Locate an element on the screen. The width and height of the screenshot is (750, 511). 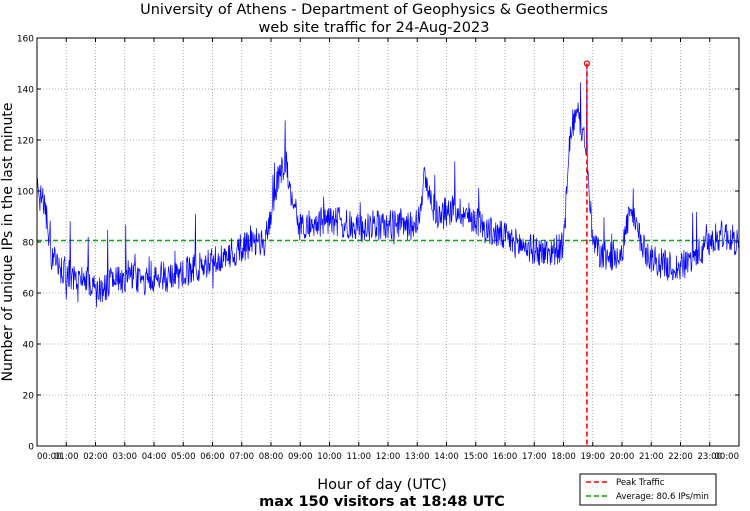
legend-box is located at coordinates (648, 489).